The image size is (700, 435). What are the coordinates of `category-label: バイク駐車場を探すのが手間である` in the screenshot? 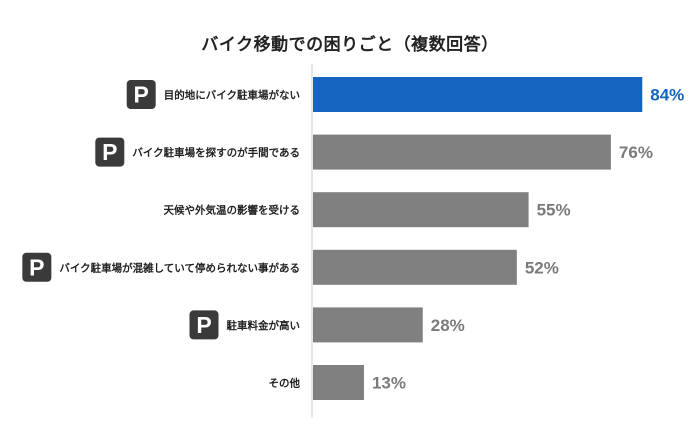 It's located at (216, 152).